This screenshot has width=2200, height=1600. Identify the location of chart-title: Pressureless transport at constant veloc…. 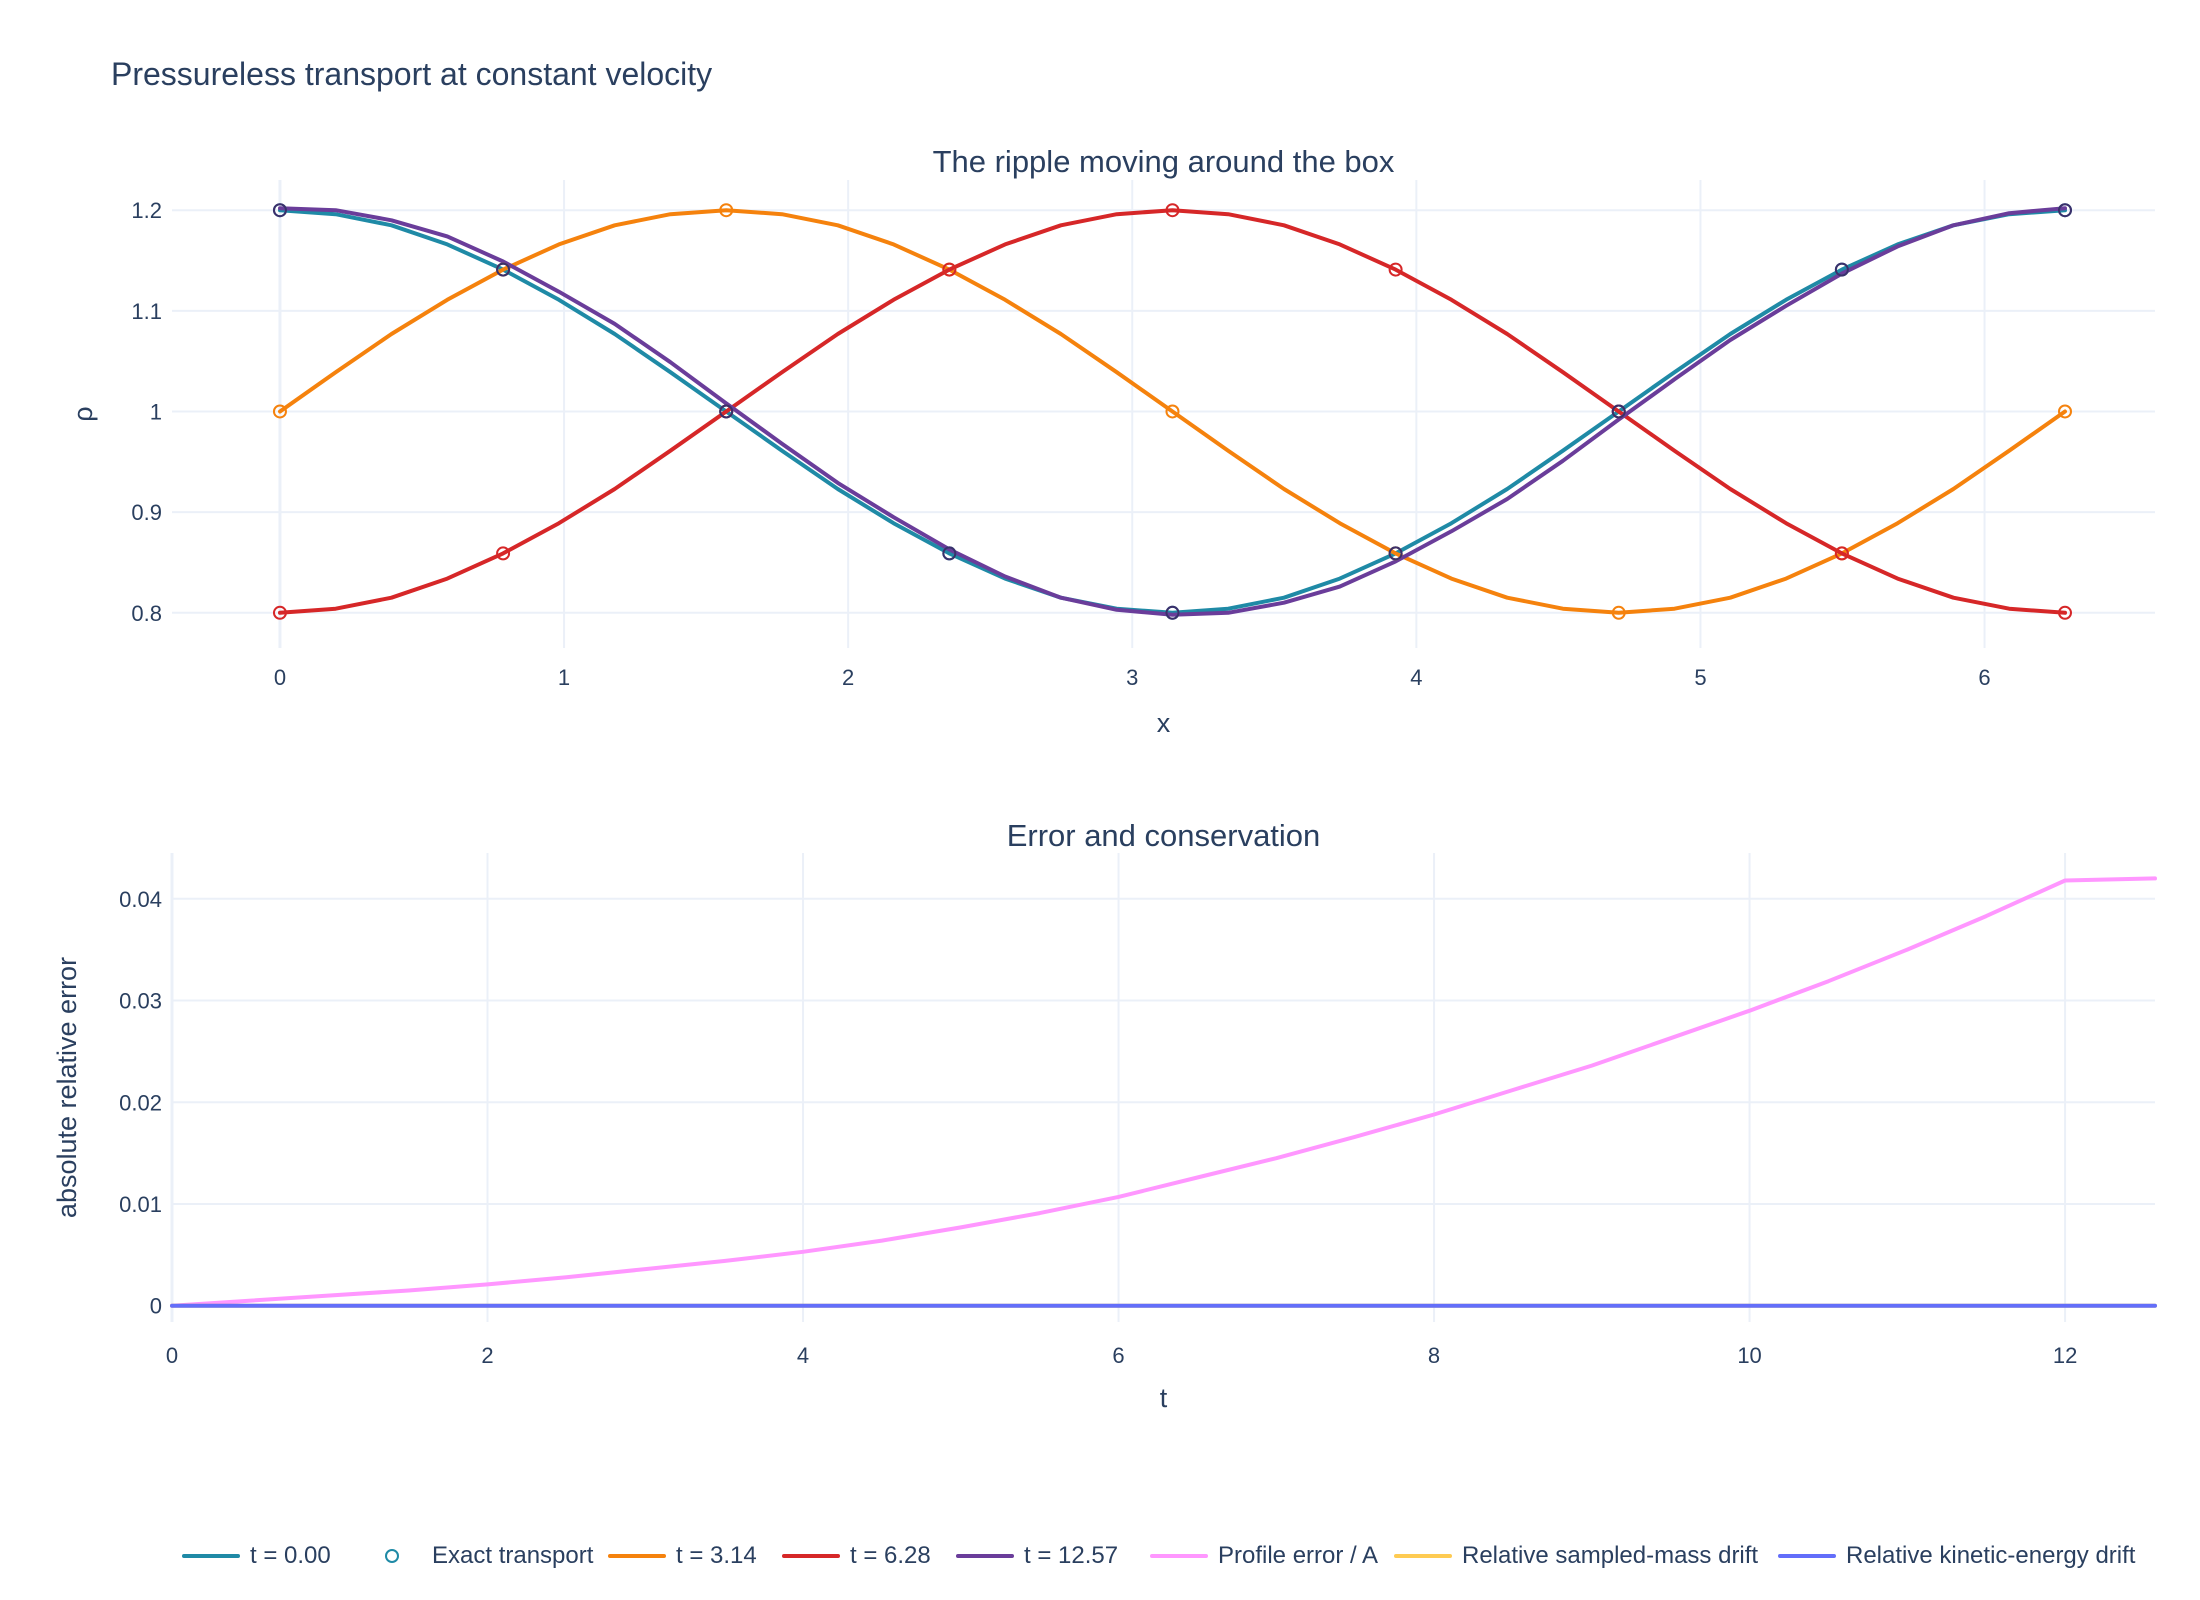
(412, 74).